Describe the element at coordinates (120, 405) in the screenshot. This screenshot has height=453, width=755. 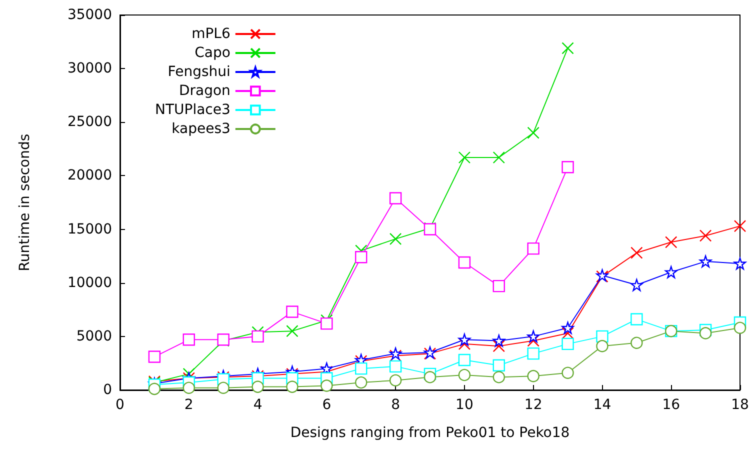
I see `x-tick-label: 0` at that location.